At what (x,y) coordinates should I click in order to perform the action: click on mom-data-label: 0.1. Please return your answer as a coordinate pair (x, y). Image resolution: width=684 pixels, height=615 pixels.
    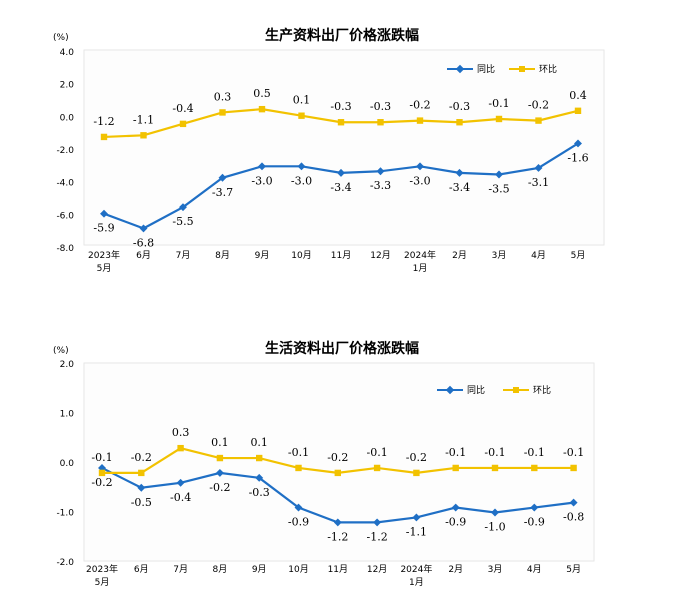
    Looking at the image, I should click on (302, 100).